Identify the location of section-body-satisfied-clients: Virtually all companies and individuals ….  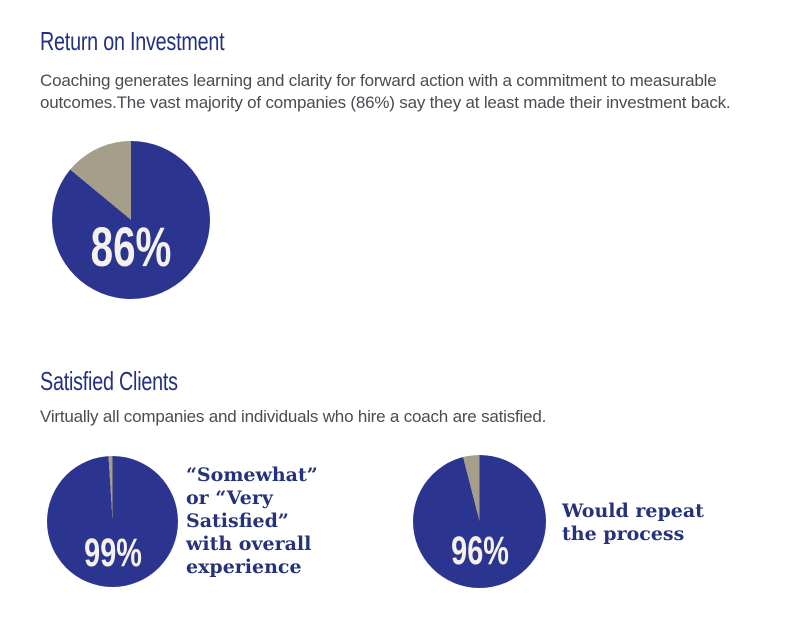
(293, 416).